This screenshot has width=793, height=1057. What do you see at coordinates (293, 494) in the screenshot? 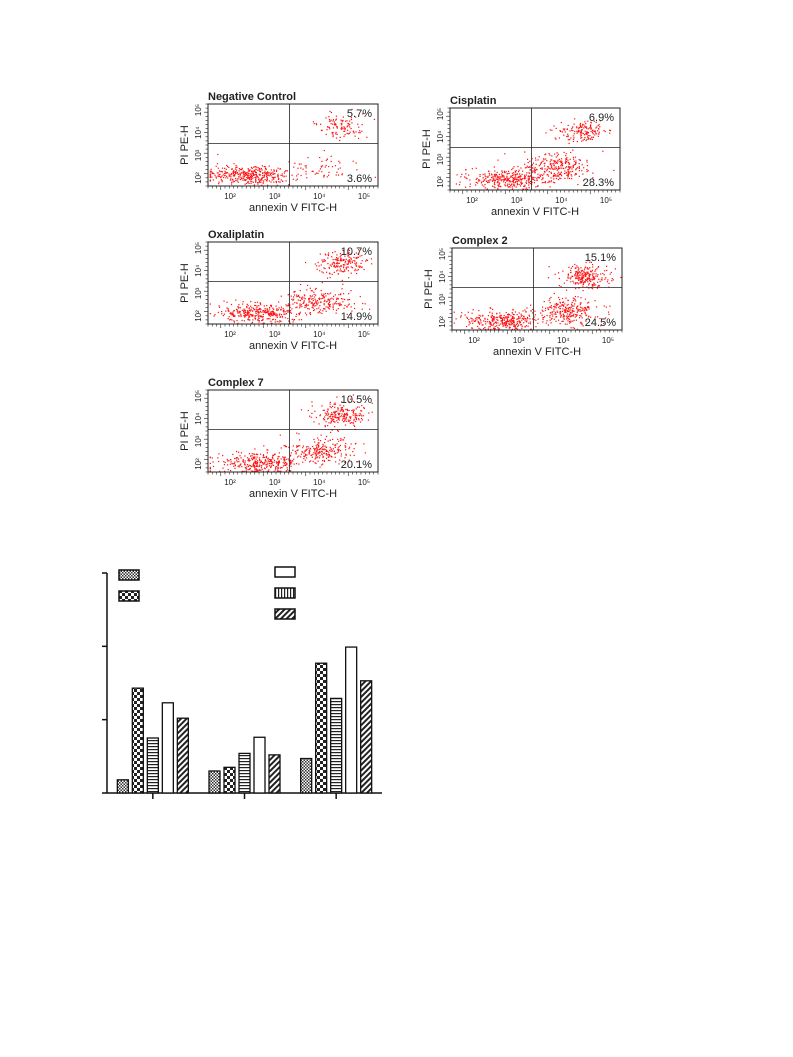
I see `x-axis-label: annexin V FITC-H` at bounding box center [293, 494].